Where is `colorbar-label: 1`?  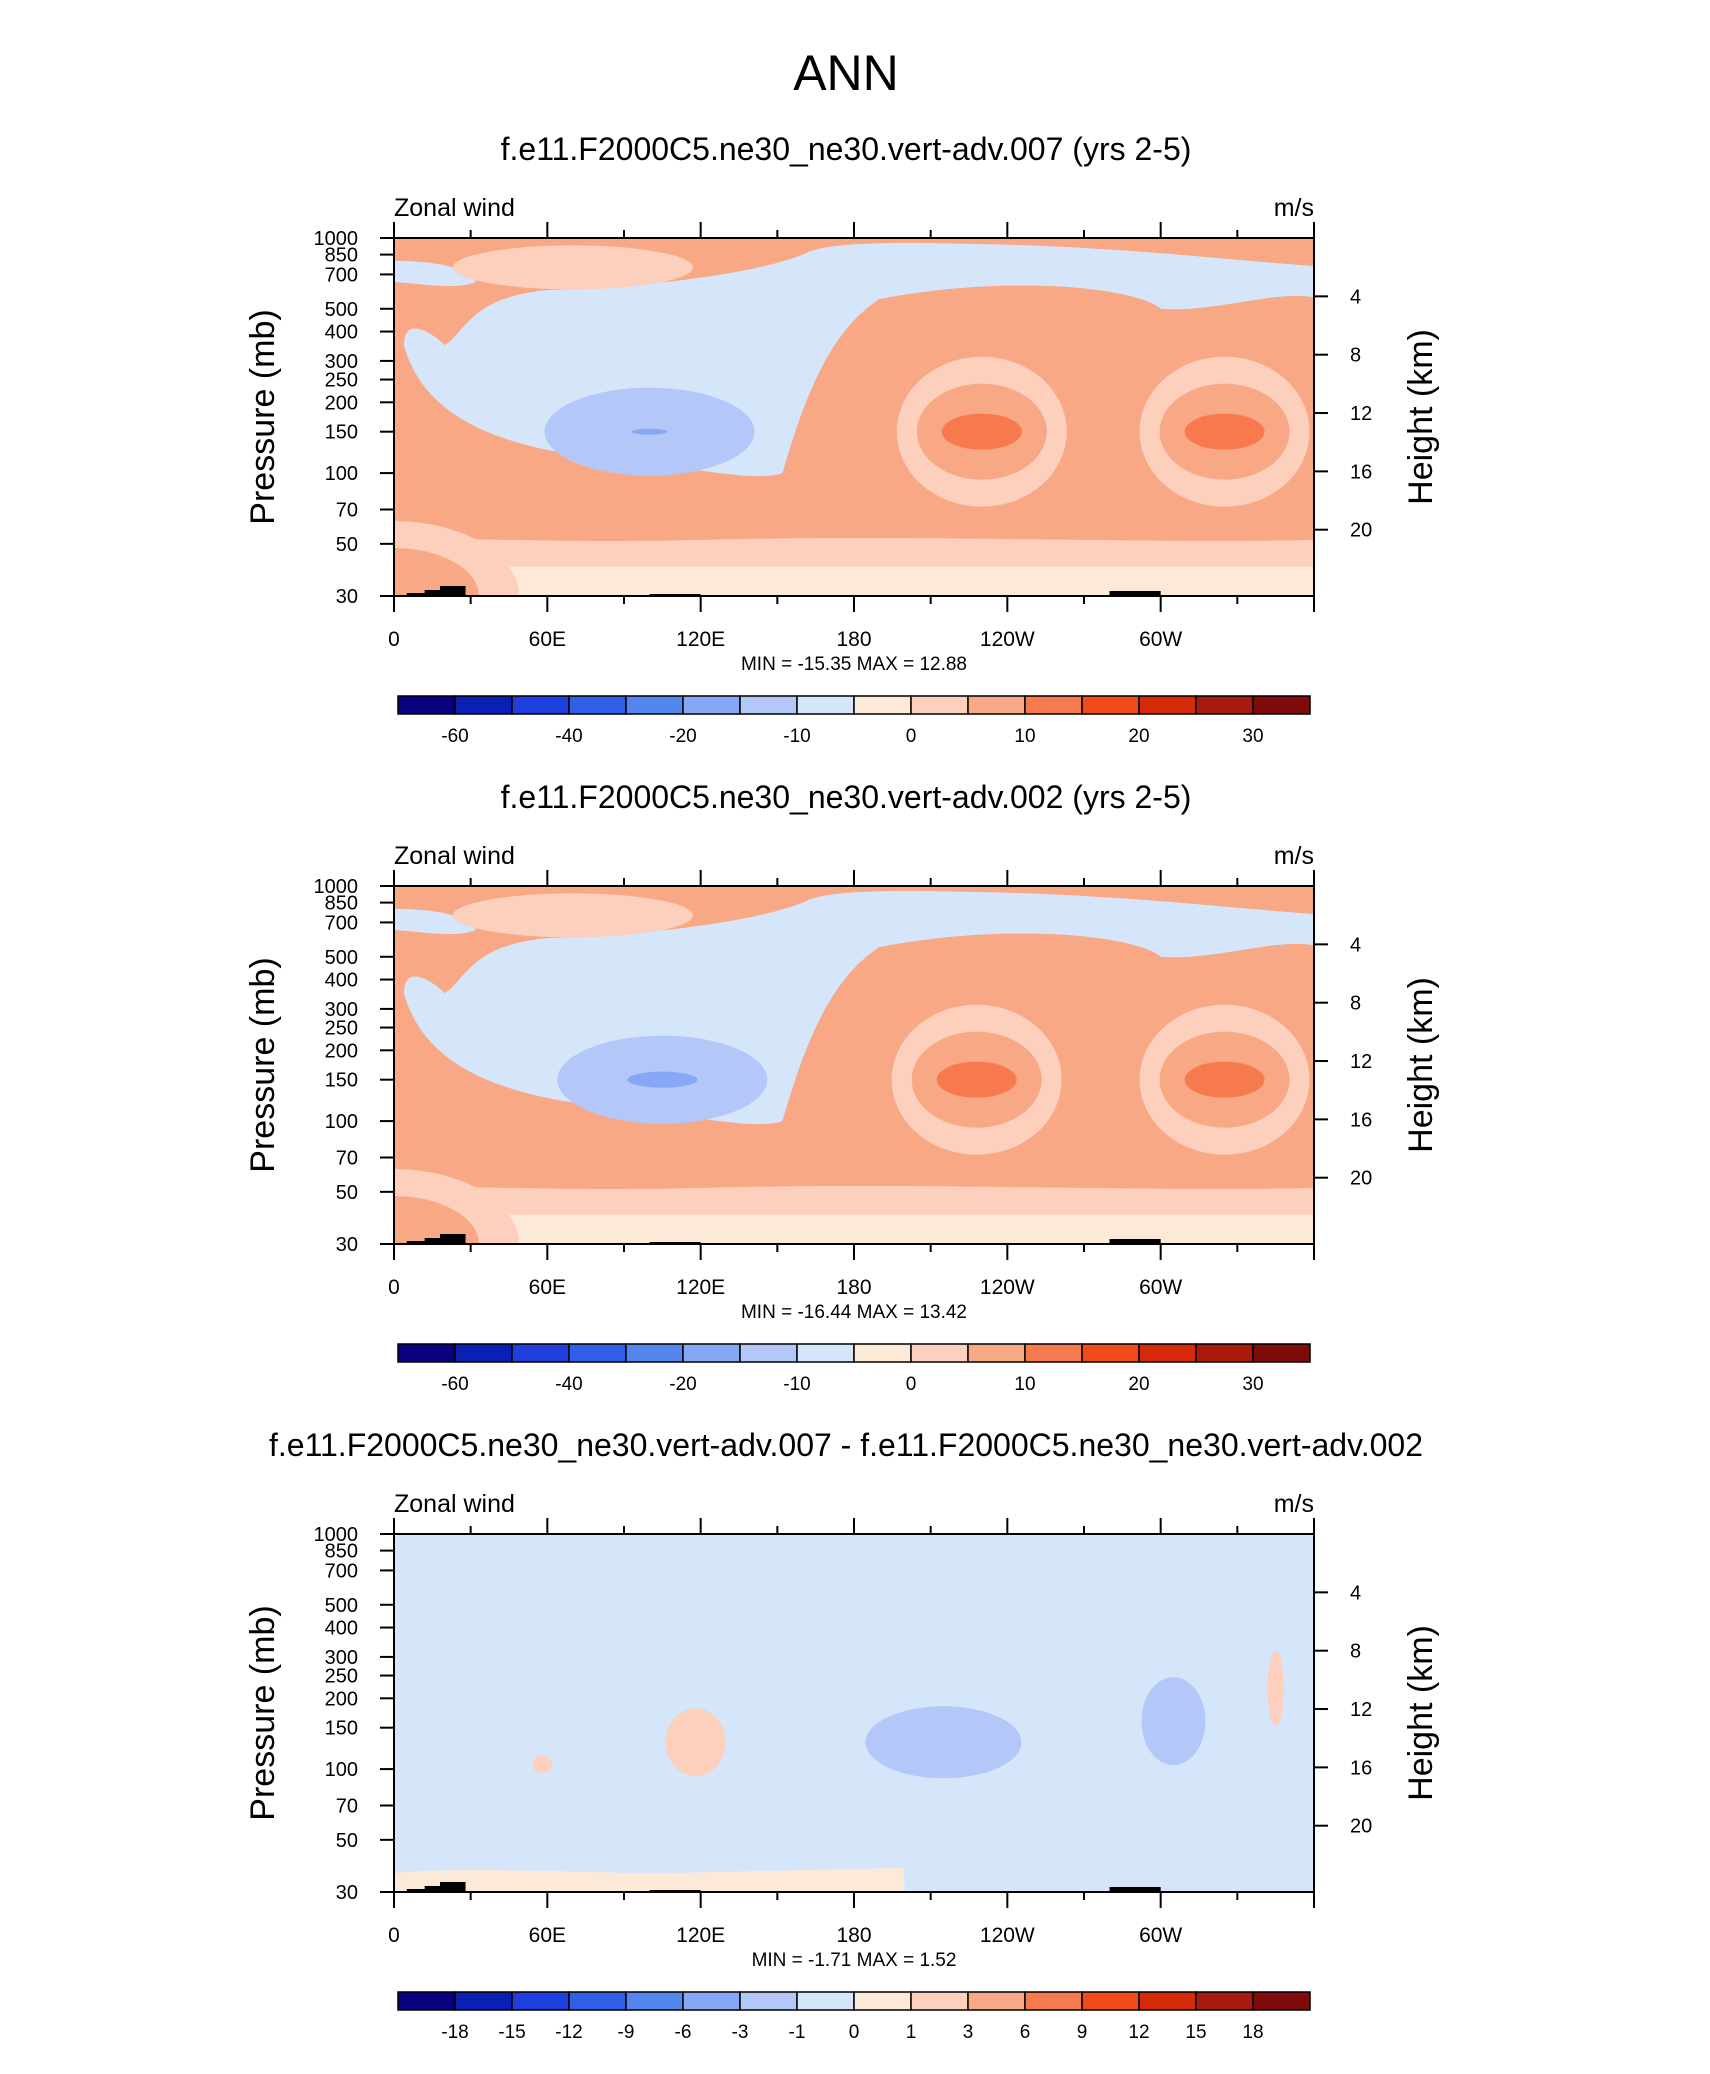
colorbar-label: 1 is located at coordinates (911, 2032).